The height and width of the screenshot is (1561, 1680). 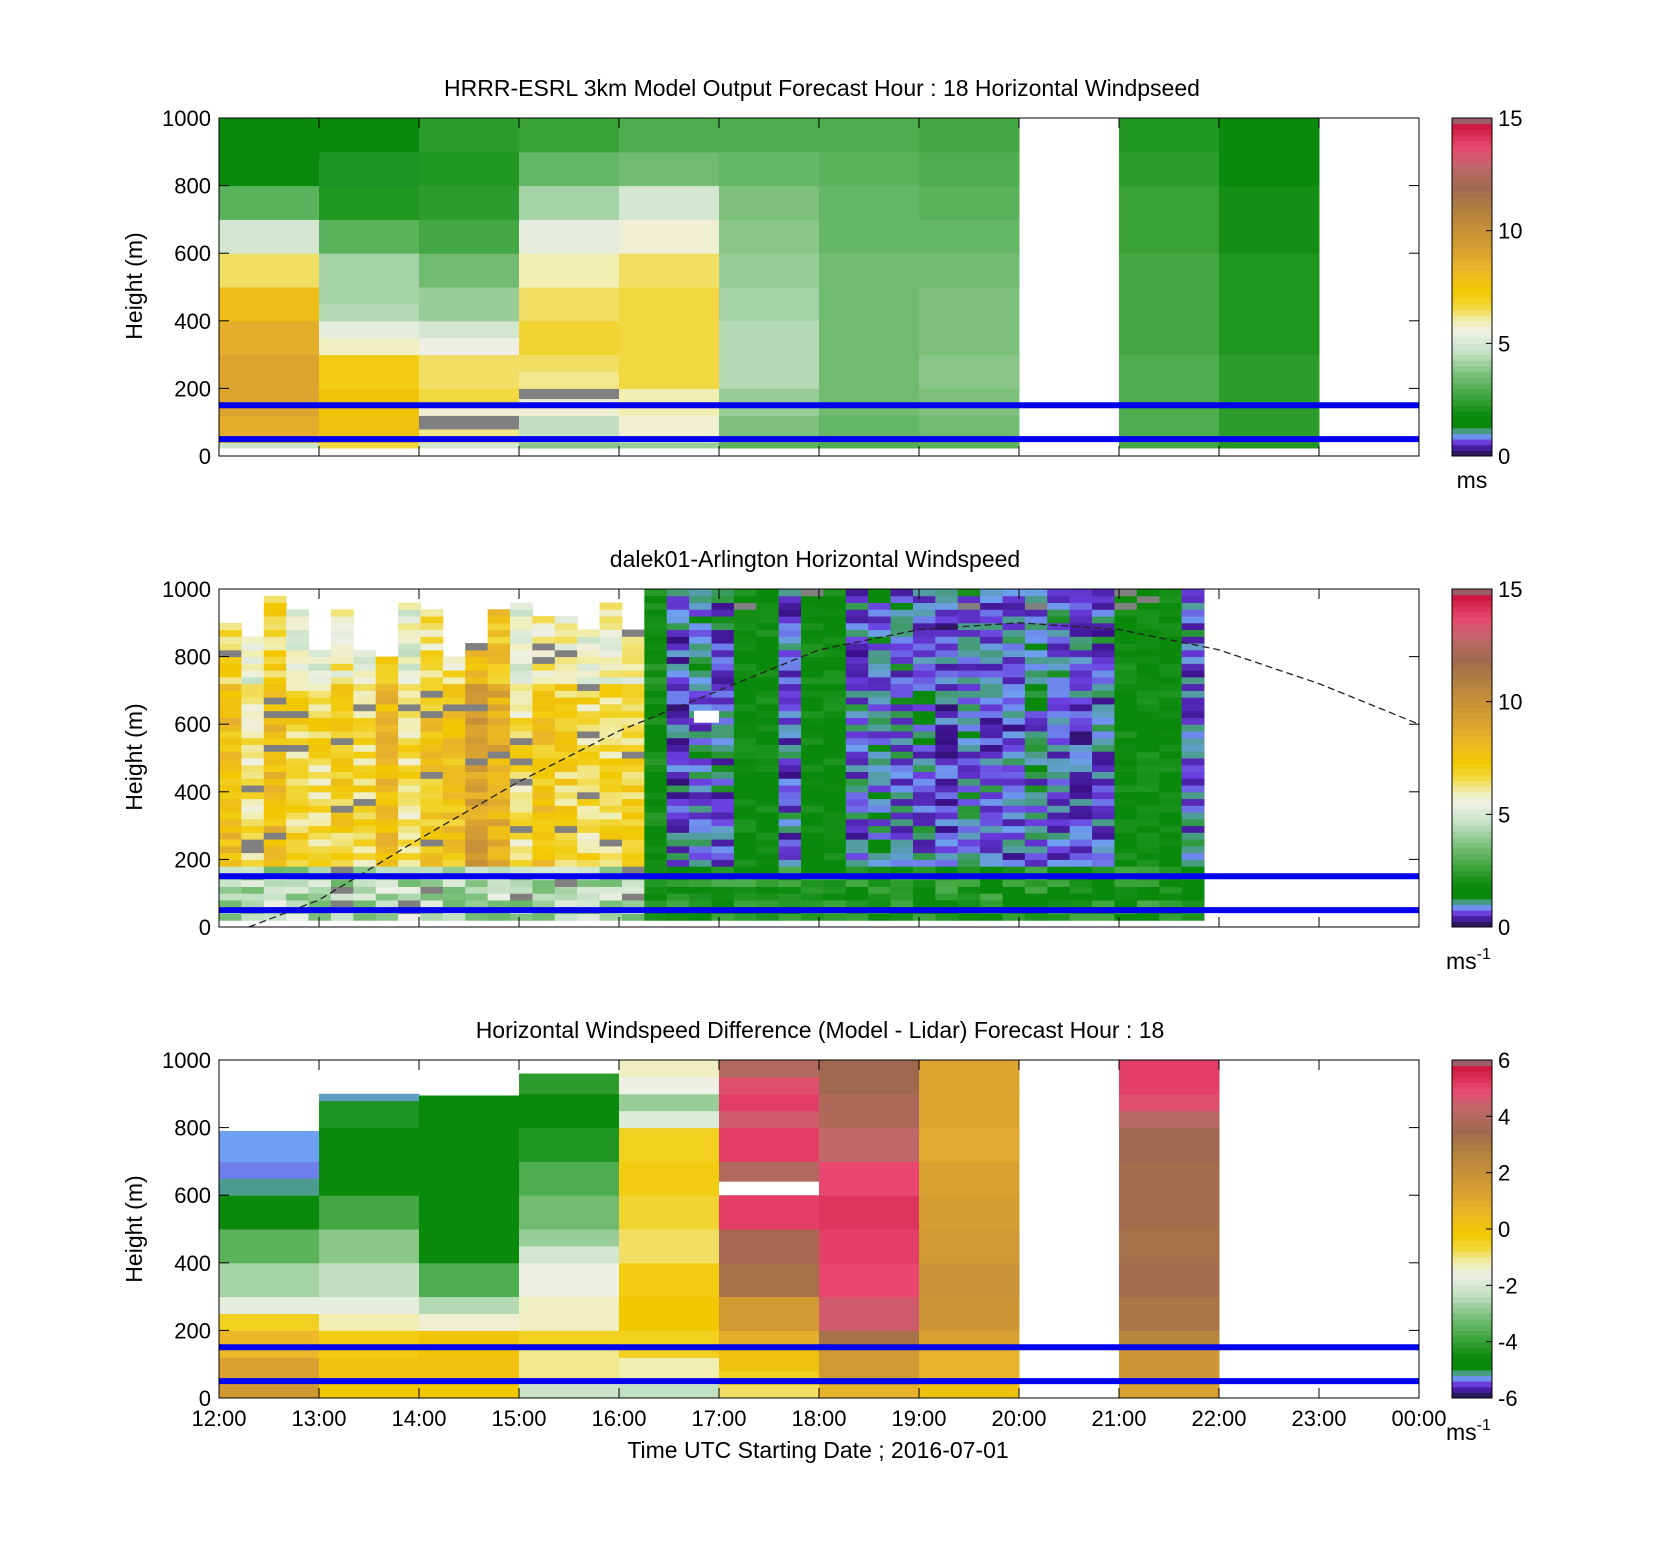 I want to click on colorbar-tick-label: 15, so click(x=1510, y=589).